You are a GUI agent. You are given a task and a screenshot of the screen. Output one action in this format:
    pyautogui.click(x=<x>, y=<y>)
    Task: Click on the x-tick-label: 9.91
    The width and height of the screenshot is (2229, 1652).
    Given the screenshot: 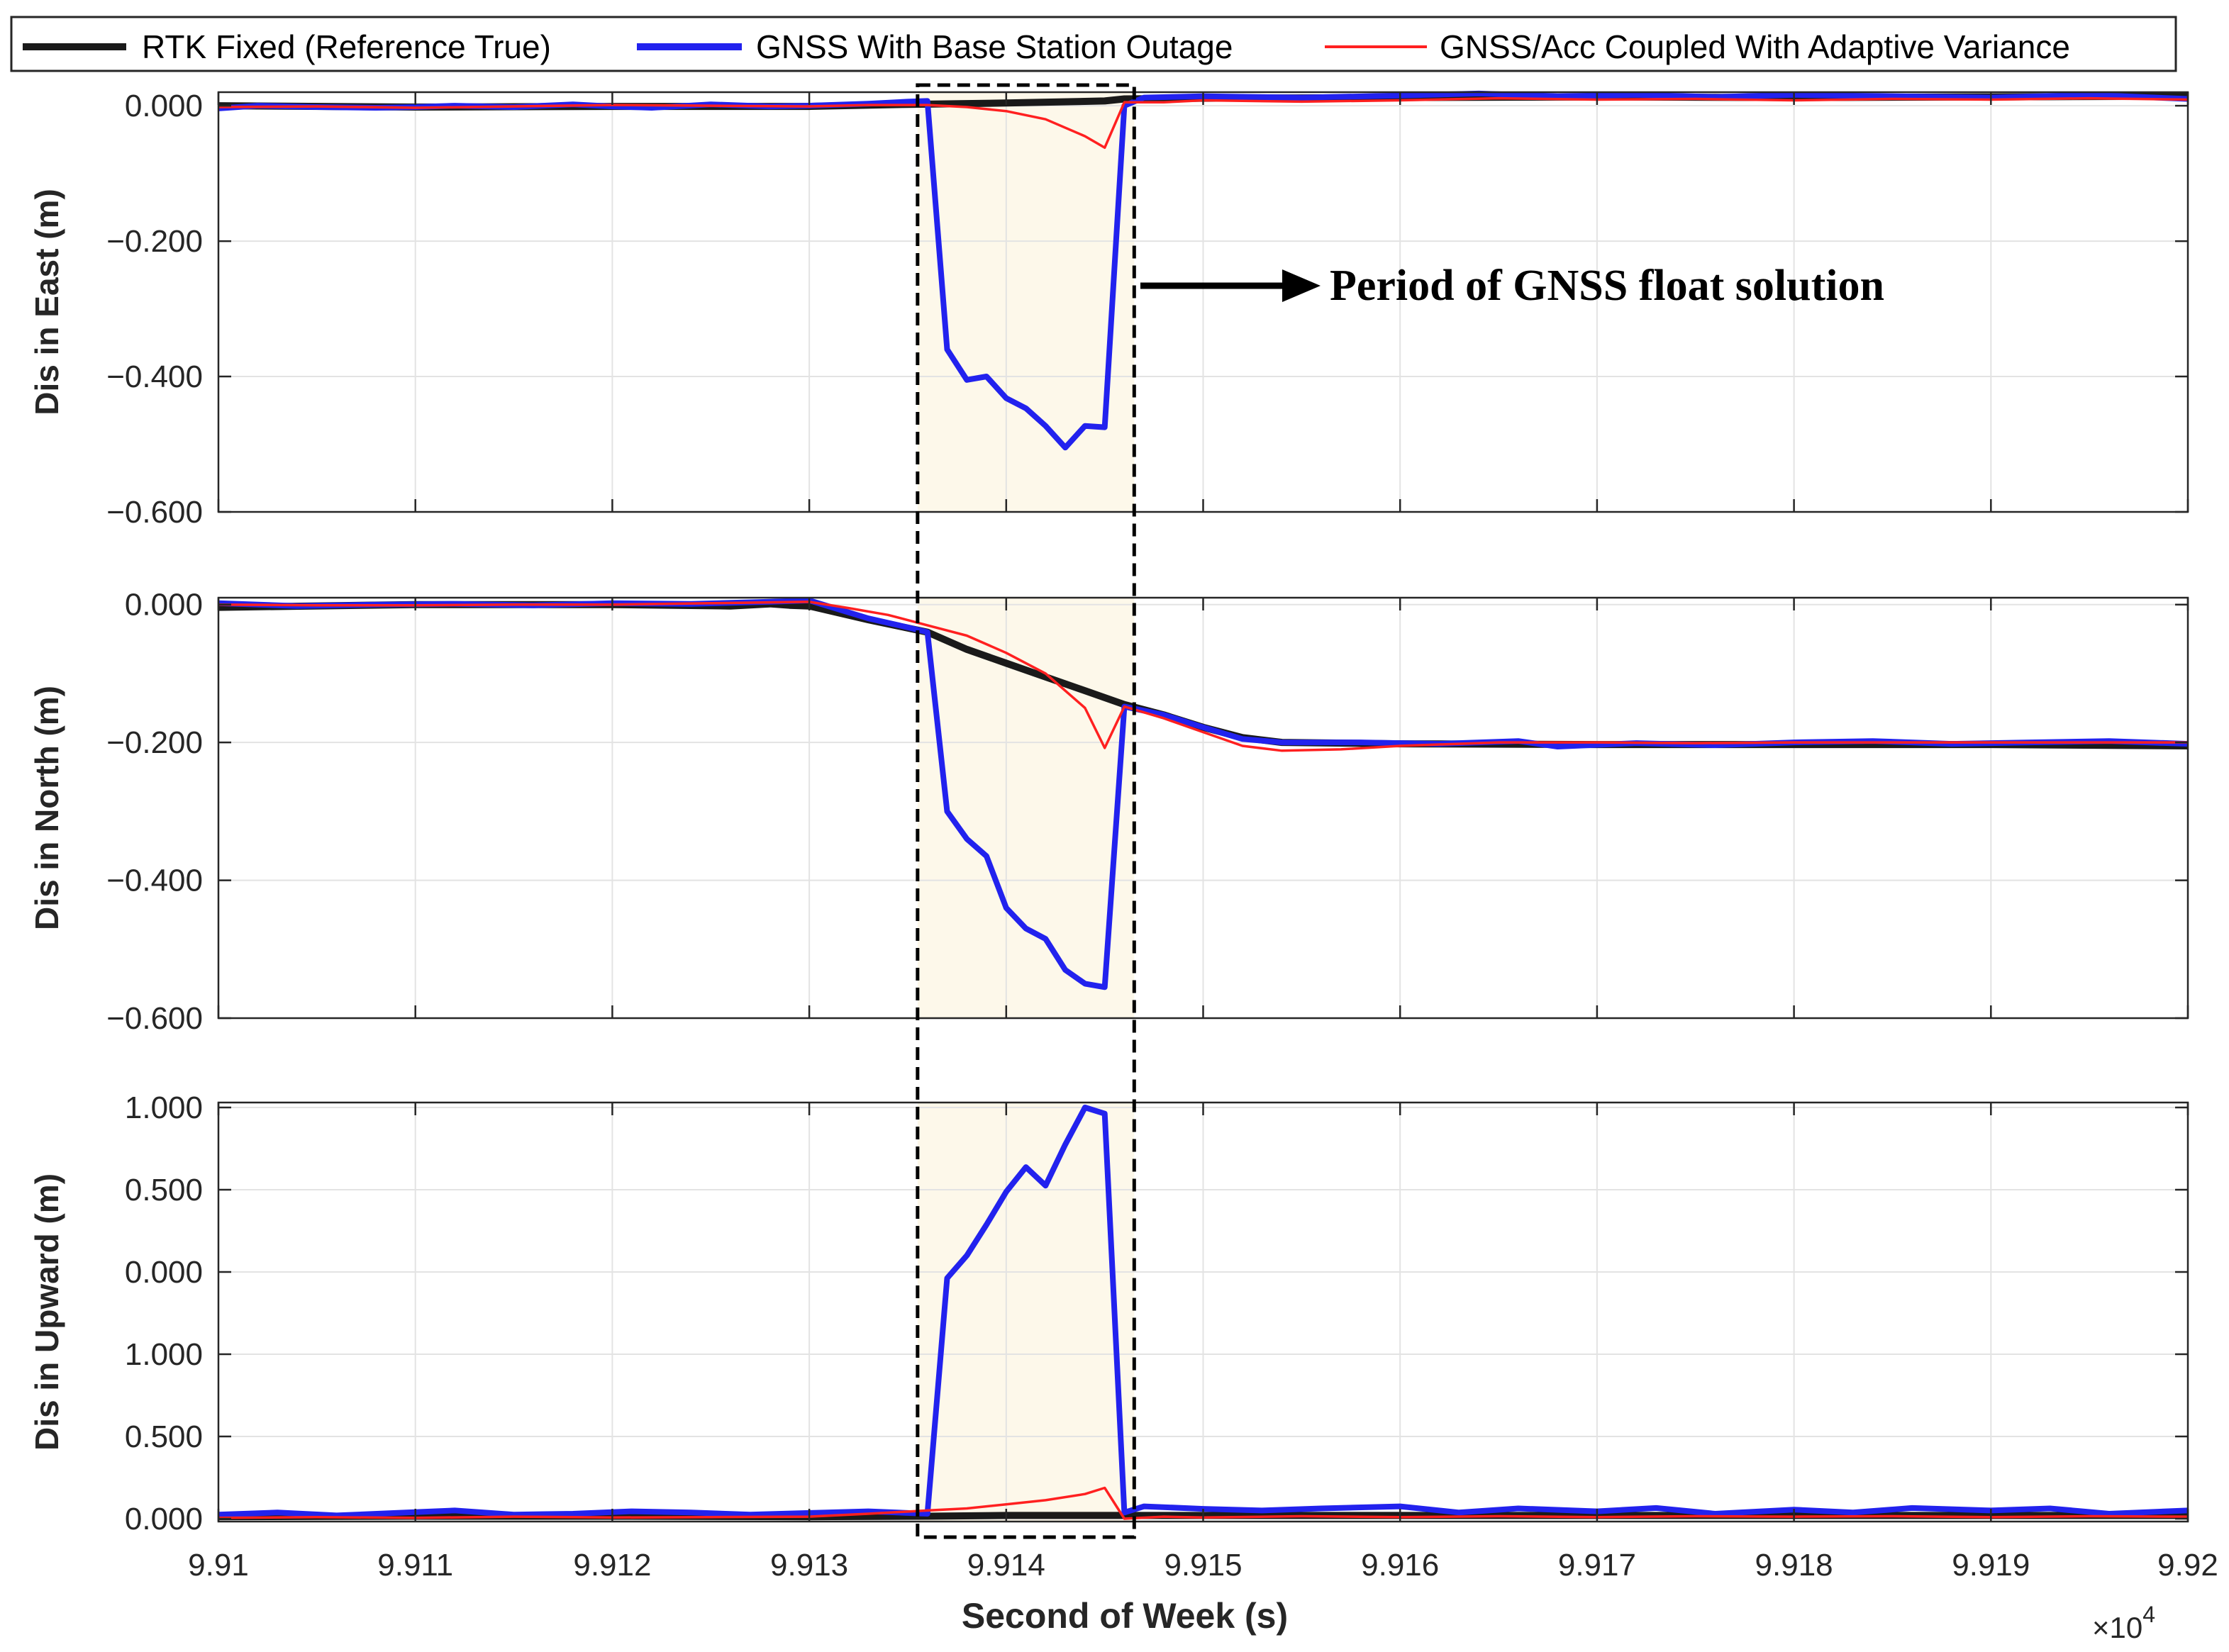 What is the action you would take?
    pyautogui.click(x=219, y=1565)
    